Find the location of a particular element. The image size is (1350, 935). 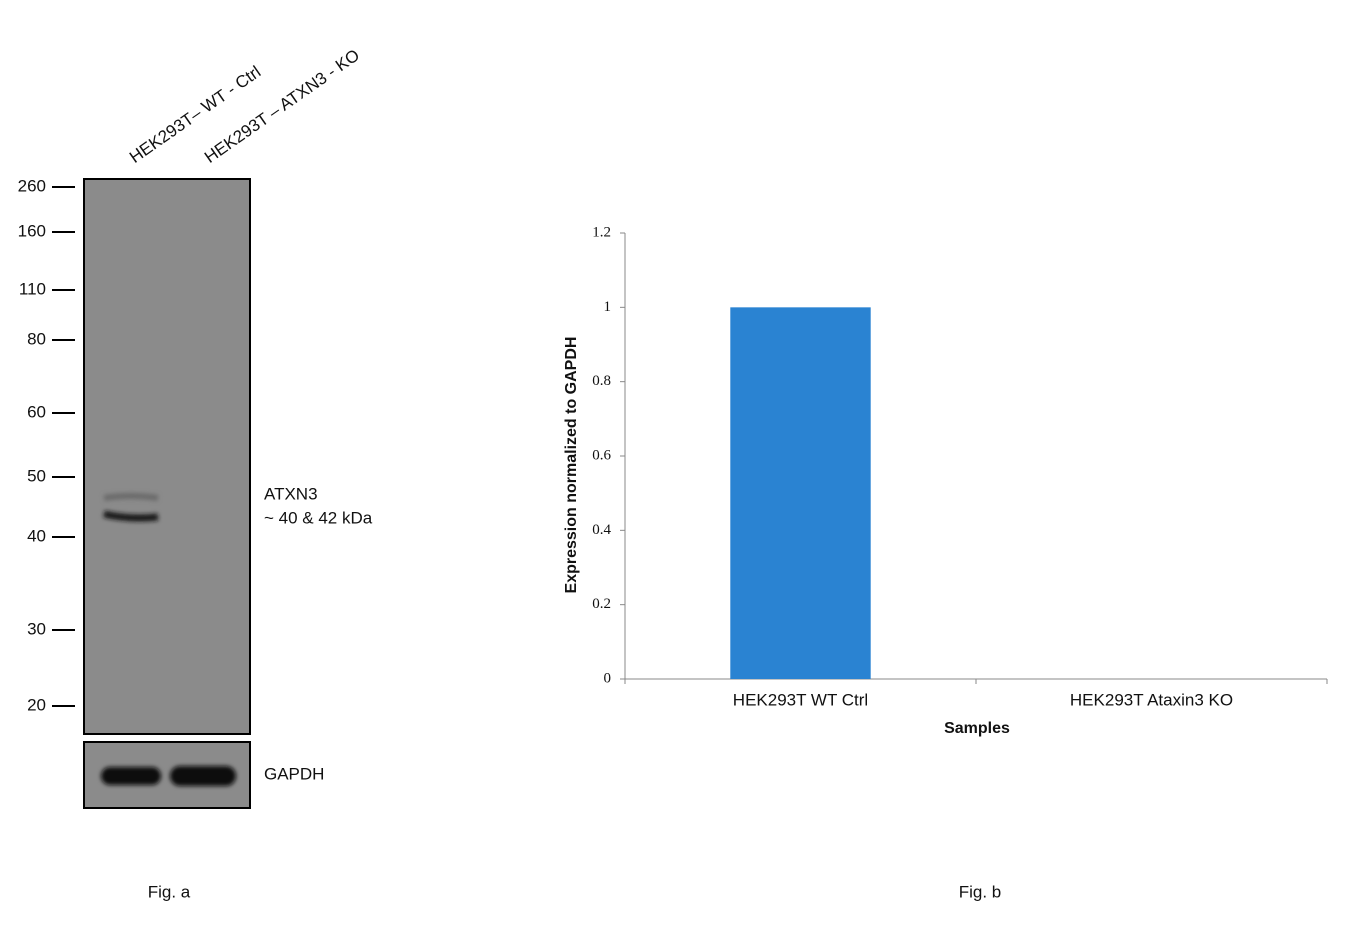

lane-label: HEK293T – ATXN3 - KO is located at coordinates (282, 106).